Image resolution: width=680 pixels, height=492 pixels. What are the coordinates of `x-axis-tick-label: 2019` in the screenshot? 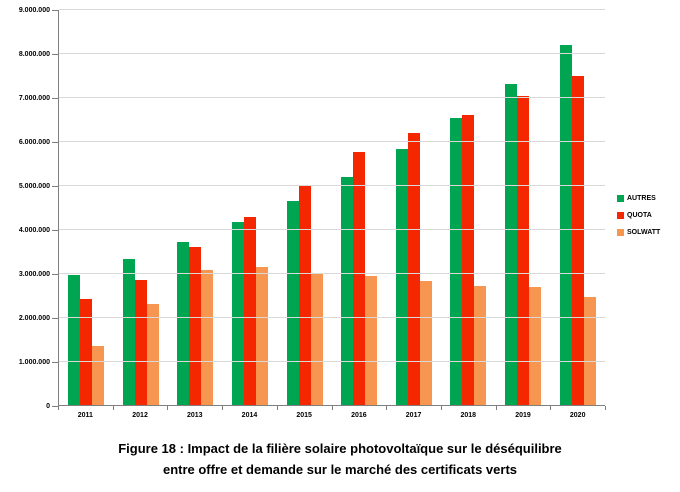 It's located at (523, 415).